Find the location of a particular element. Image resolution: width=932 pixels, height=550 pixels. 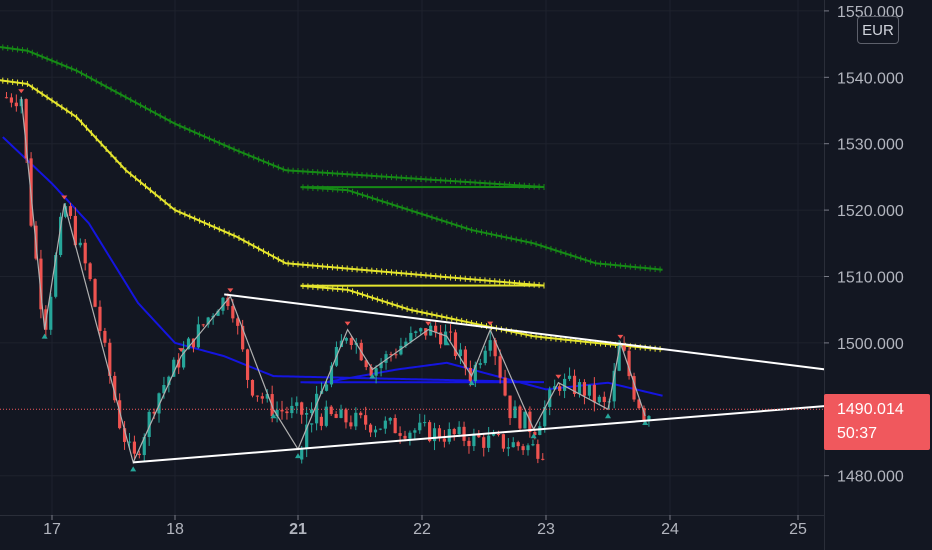

price-axis-bg is located at coordinates (878, 275).